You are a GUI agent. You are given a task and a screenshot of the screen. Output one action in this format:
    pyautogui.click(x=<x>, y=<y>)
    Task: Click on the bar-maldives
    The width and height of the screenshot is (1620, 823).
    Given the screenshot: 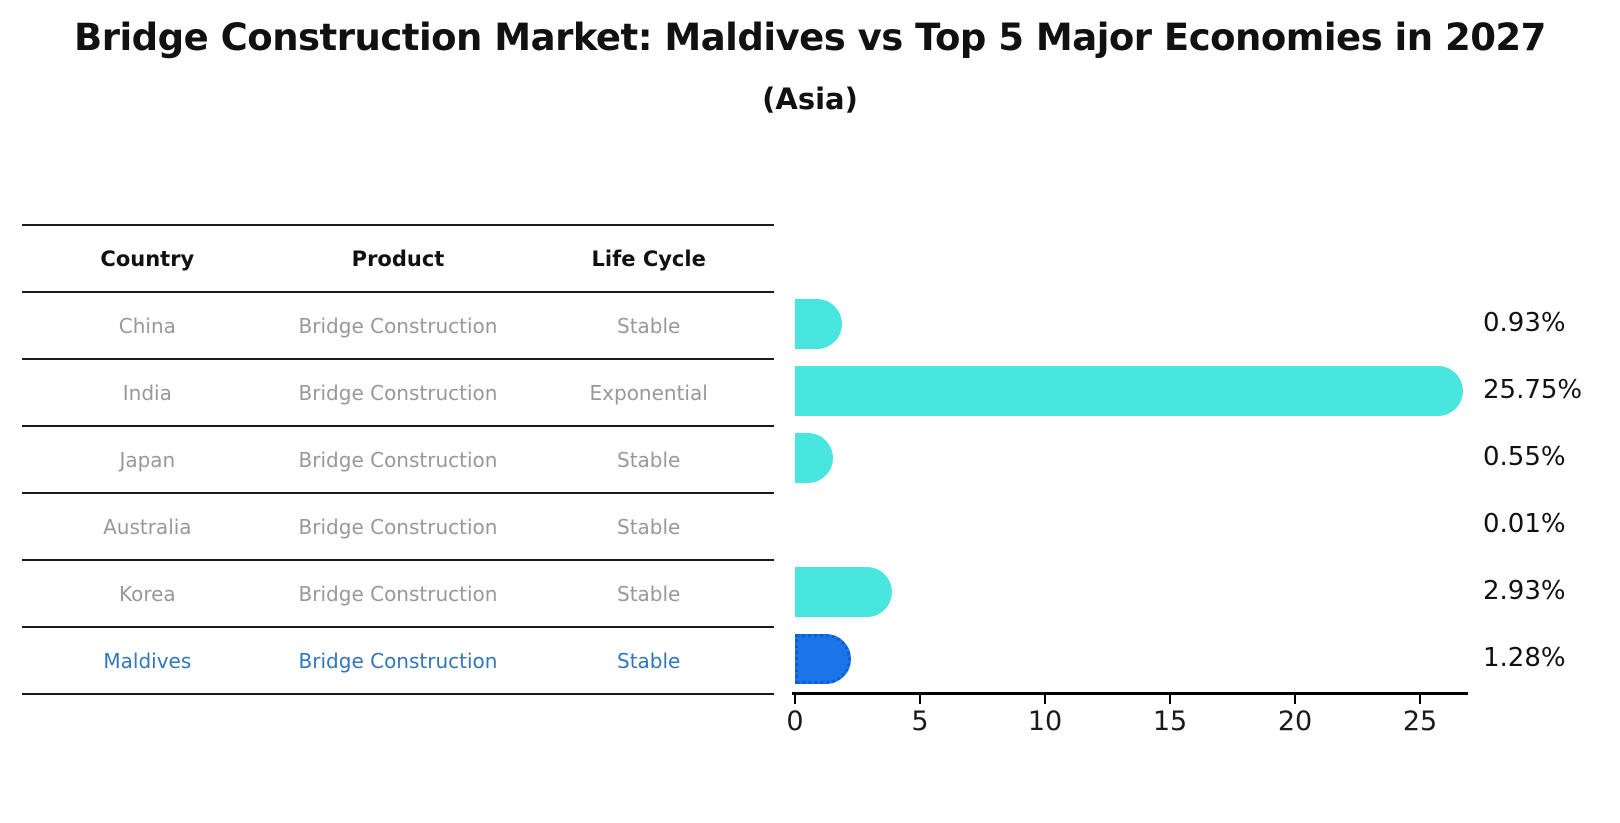 What is the action you would take?
    pyautogui.click(x=823, y=659)
    